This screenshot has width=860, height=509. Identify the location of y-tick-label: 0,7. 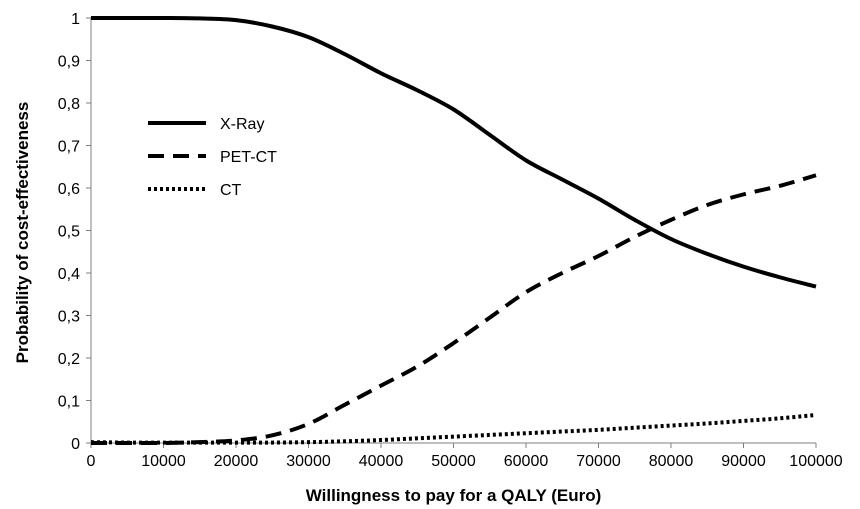
(69, 147).